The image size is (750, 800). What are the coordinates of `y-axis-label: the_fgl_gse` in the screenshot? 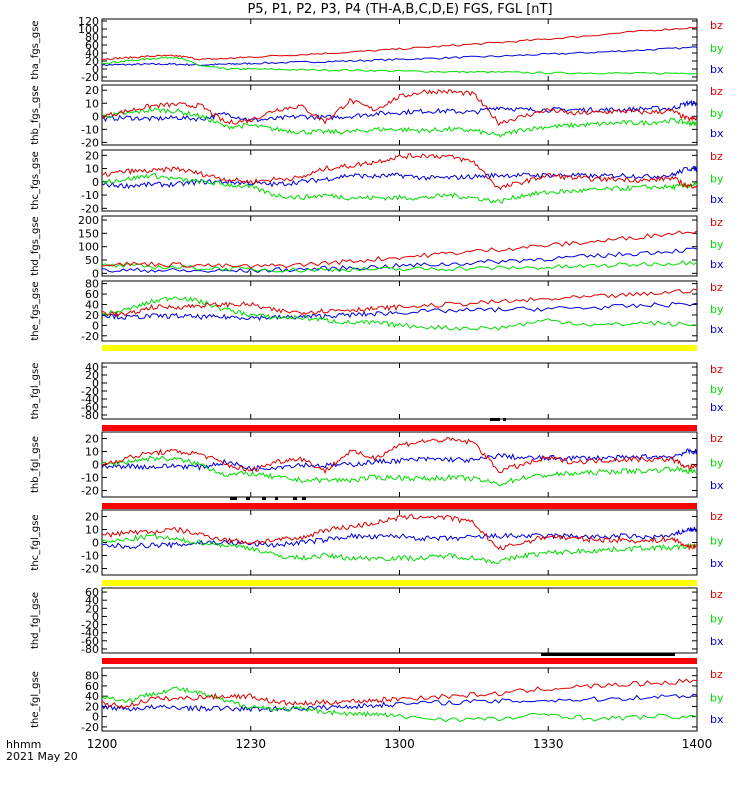 It's located at (35, 699).